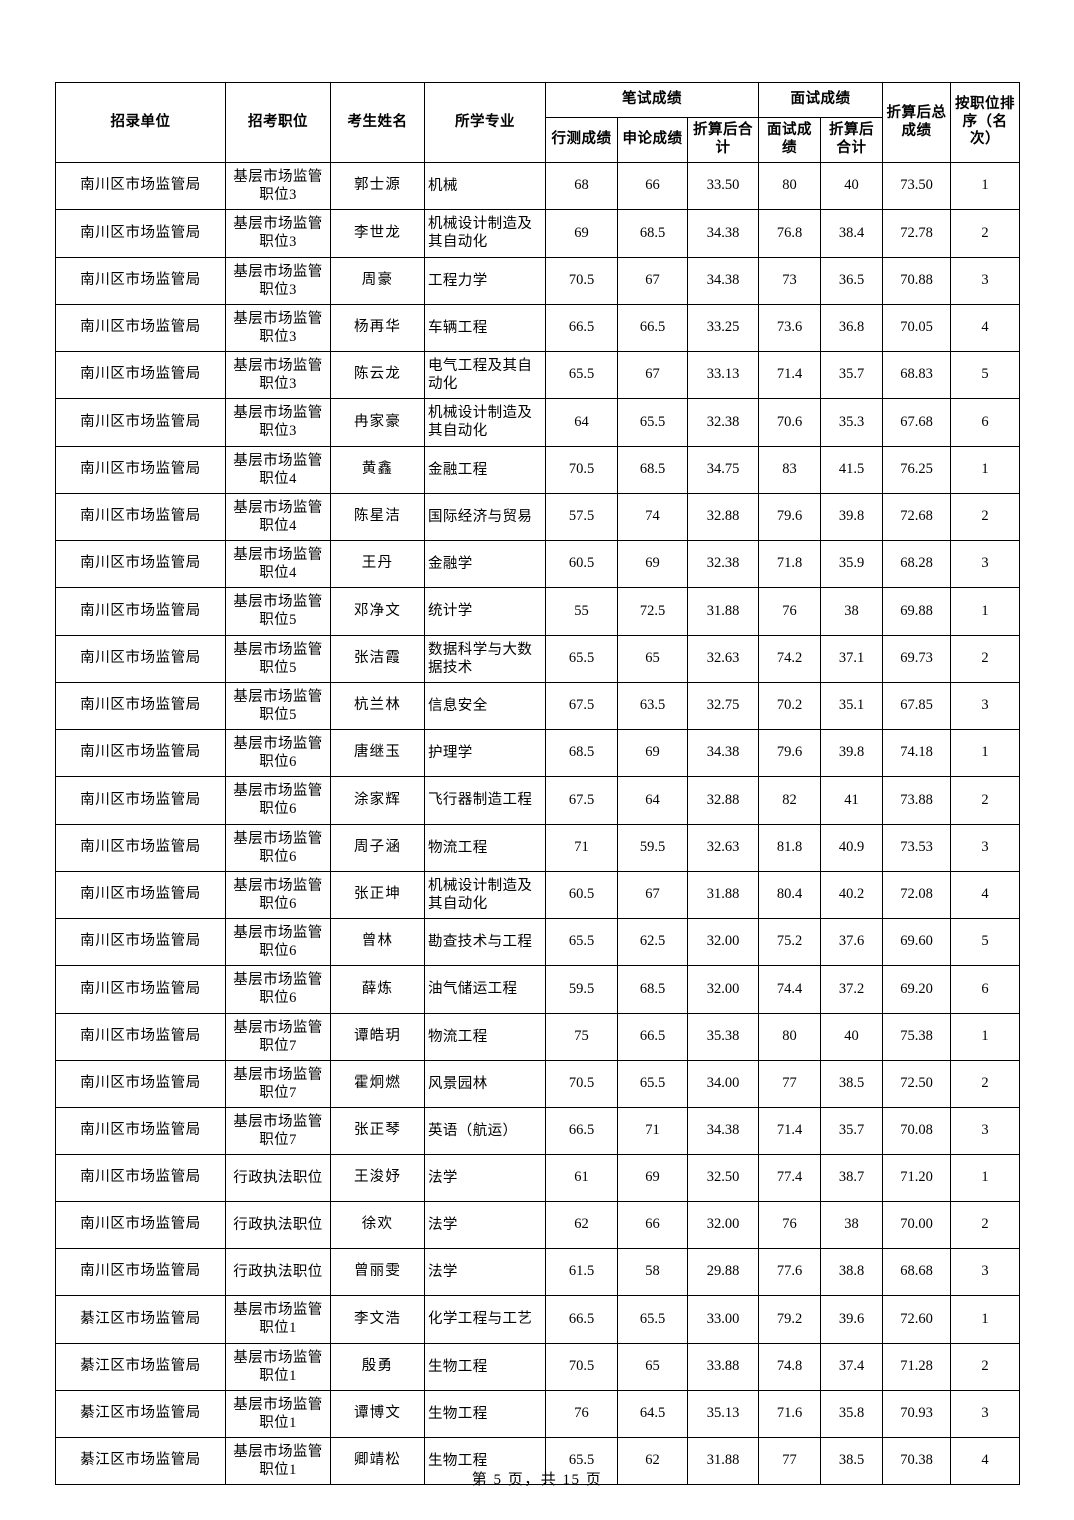  Describe the element at coordinates (790, 233) in the screenshot. I see `cell-interview-score: 76.8` at that location.